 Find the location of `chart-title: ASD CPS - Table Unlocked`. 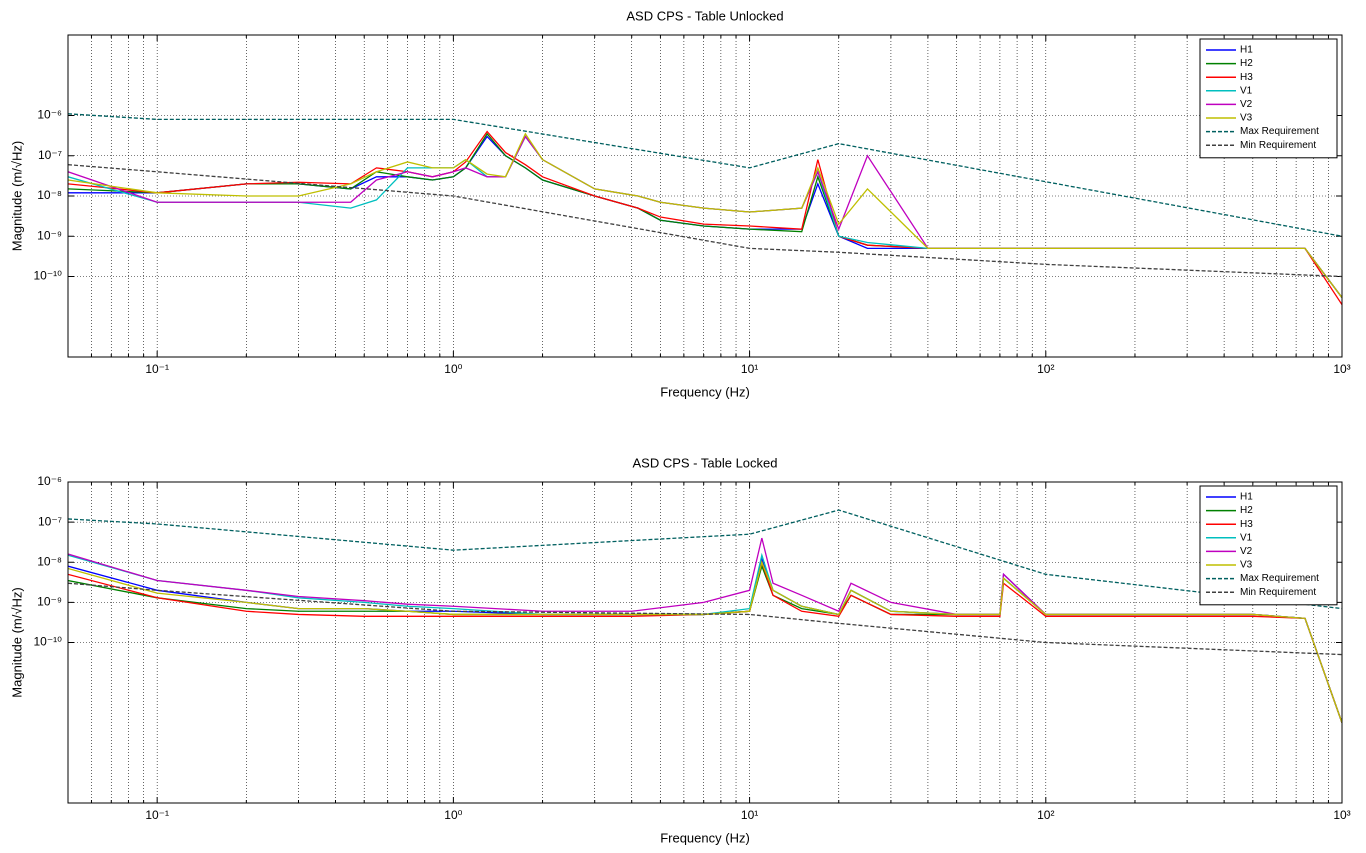

chart-title: ASD CPS - Table Unlocked is located at coordinates (704, 15).